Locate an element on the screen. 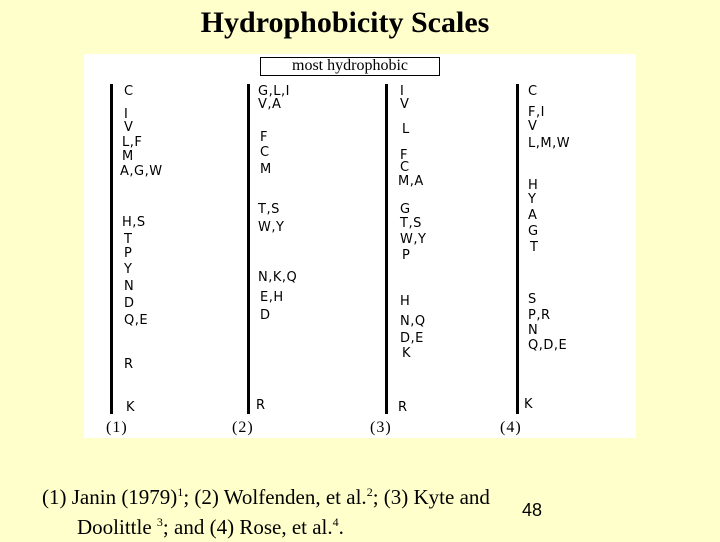  scale-3-label: L is located at coordinates (406, 129).